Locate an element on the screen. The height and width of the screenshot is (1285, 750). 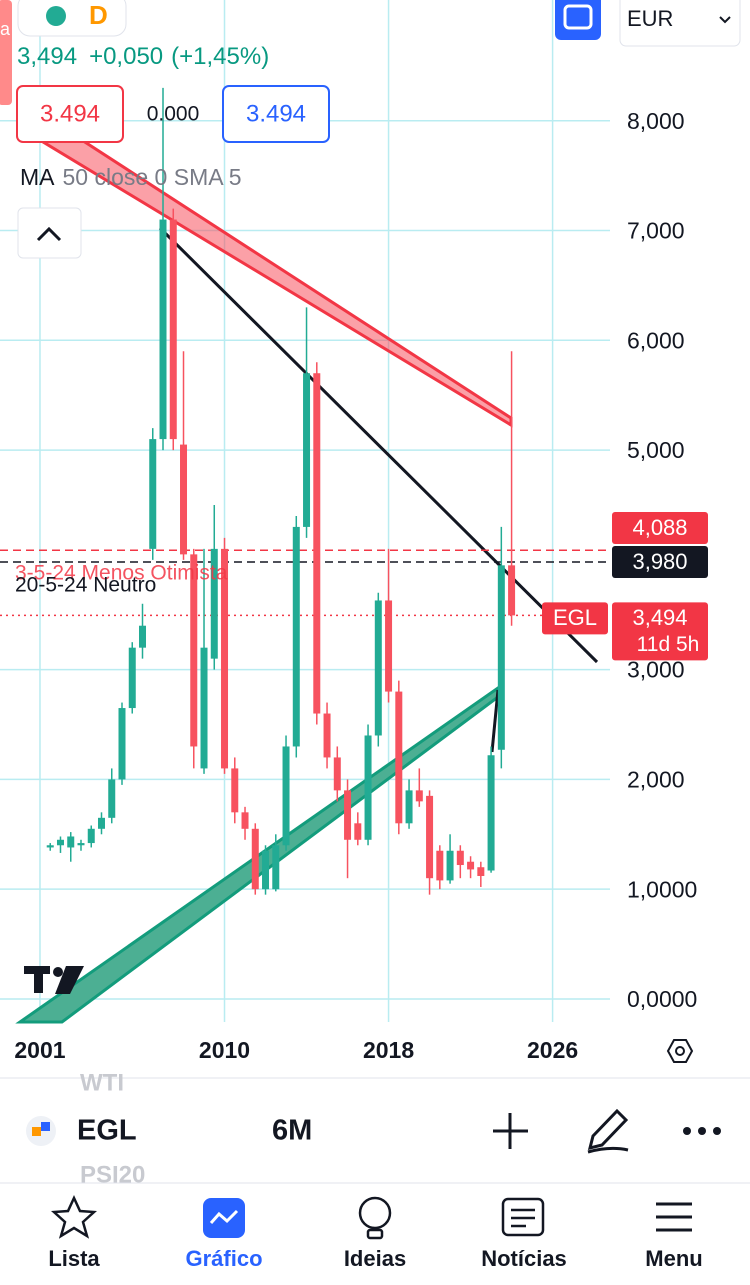
currency-dropdown is located at coordinates (680, 23).